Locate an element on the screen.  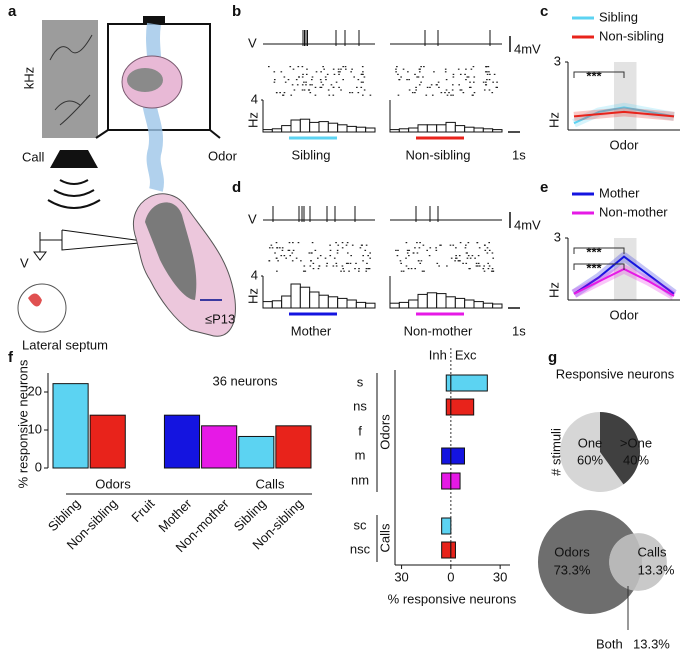
time-scale: 1s is located at coordinates (519, 330).